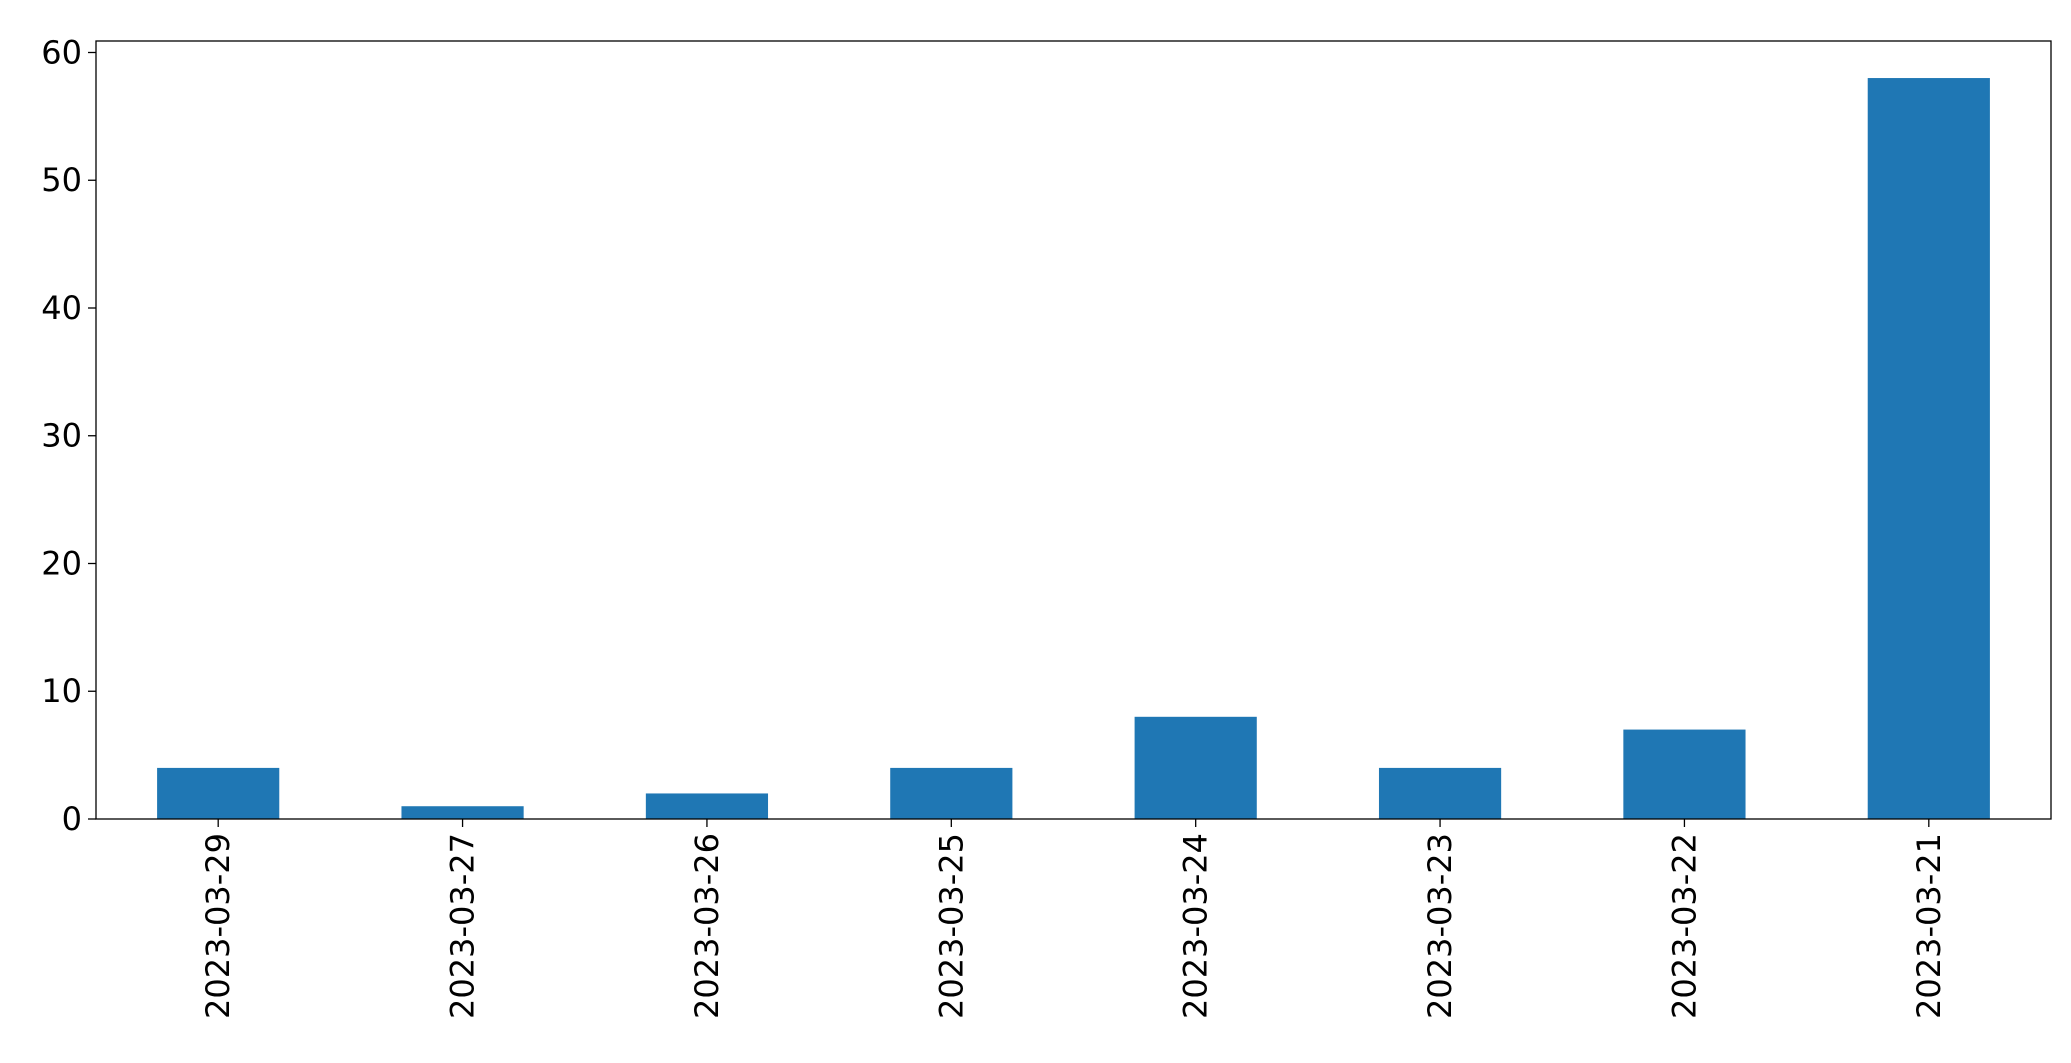 This screenshot has width=2071, height=1063. I want to click on y-tick-label: 40, so click(61, 308).